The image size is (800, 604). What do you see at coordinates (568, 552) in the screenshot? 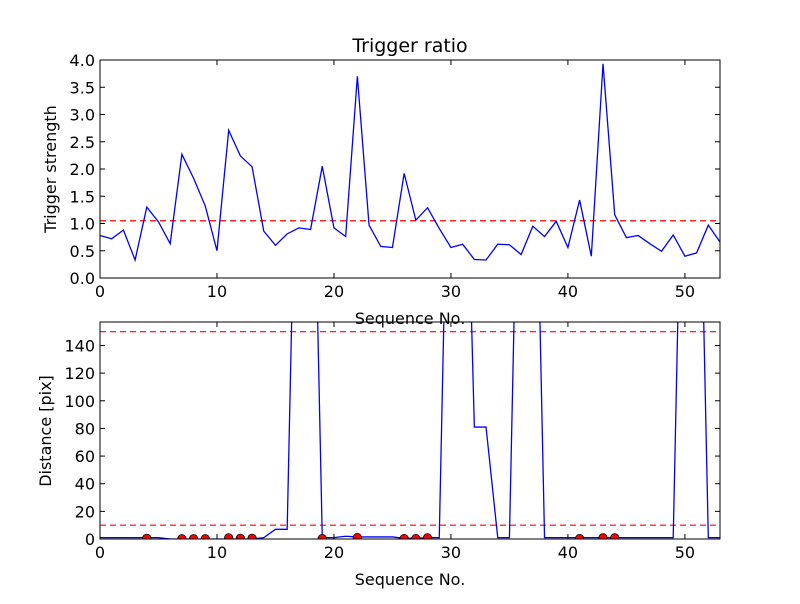
I see `x-tick-label-1-4: 40` at bounding box center [568, 552].